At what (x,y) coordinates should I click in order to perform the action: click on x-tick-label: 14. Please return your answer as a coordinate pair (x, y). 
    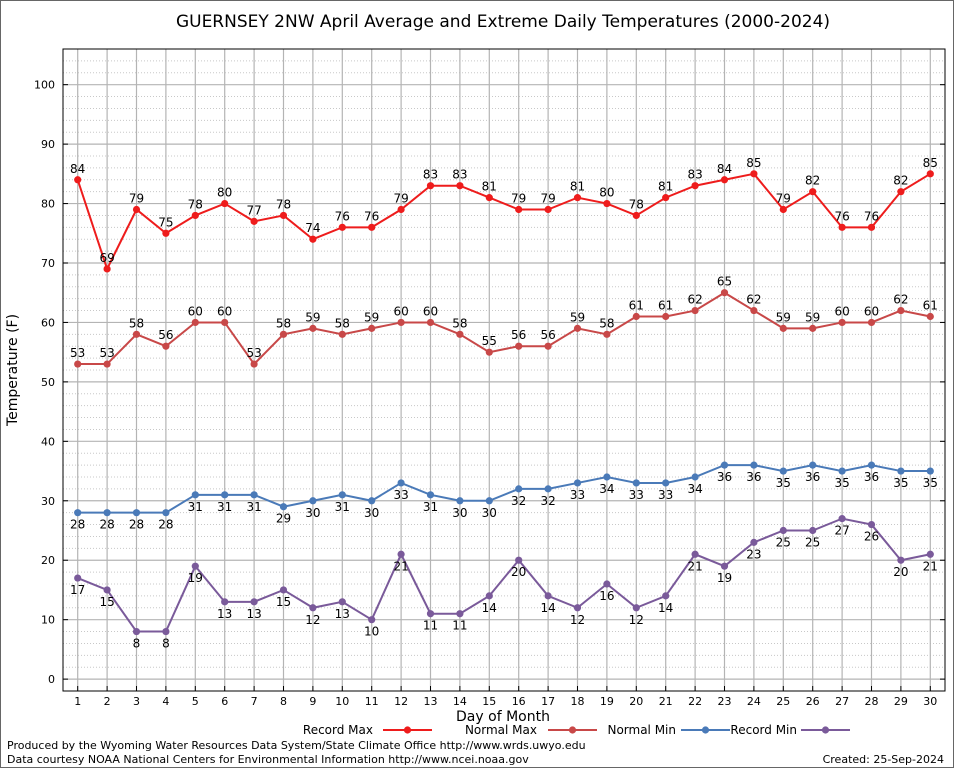
    Looking at the image, I should click on (460, 701).